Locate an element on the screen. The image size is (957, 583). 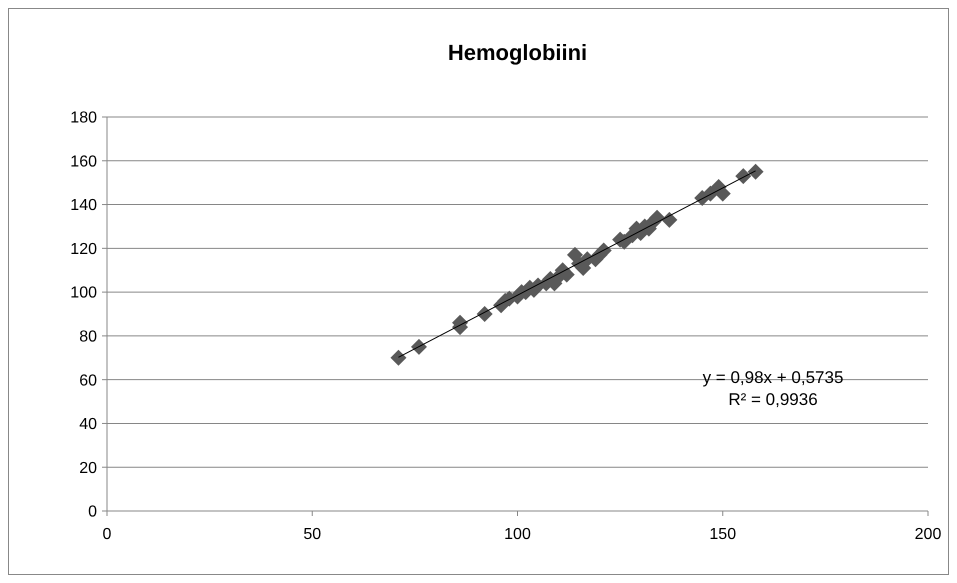
y-tick-label: 160 is located at coordinates (84, 161).